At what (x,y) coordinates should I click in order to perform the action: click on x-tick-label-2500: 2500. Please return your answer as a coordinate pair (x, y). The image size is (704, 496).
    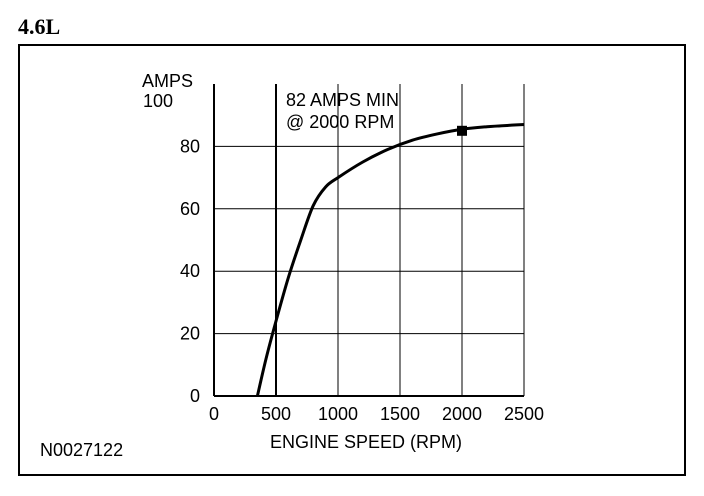
    Looking at the image, I should click on (524, 414).